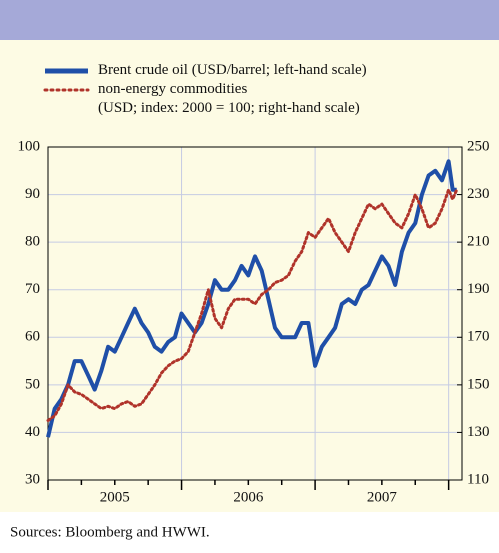 This screenshot has height=553, width=499. What do you see at coordinates (32, 242) in the screenshot?
I see `y-tick-label: 80` at bounding box center [32, 242].